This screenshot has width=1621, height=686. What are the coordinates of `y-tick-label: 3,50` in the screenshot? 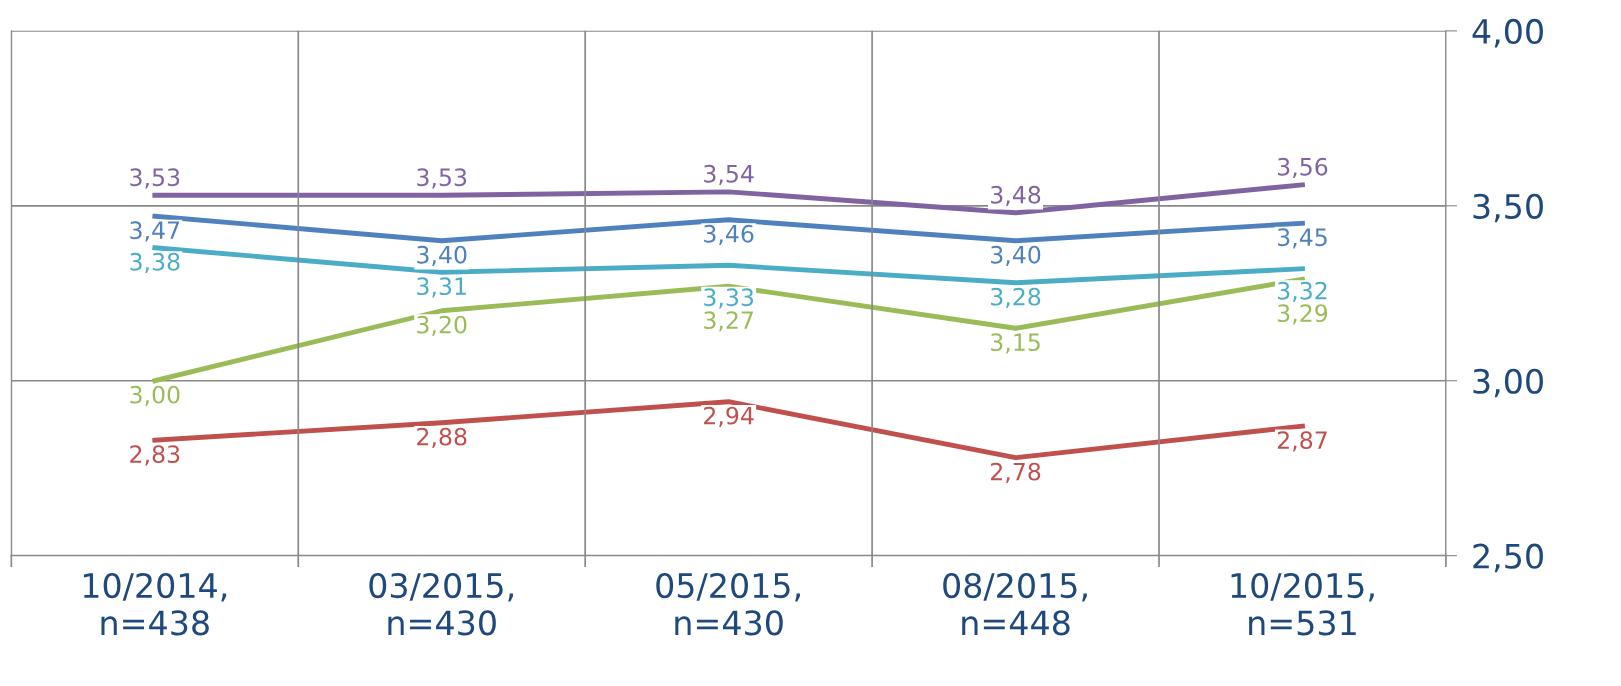 It's located at (1508, 208).